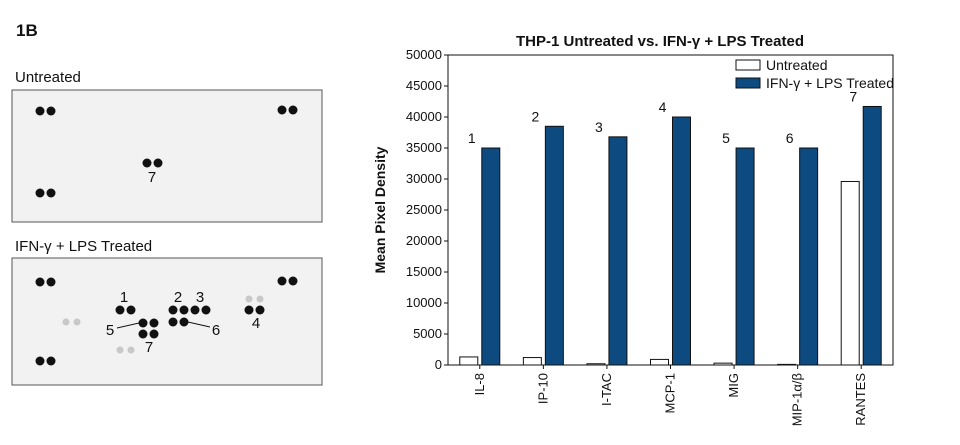  What do you see at coordinates (733, 385) in the screenshot?
I see `x-tick-label: MIG` at bounding box center [733, 385].